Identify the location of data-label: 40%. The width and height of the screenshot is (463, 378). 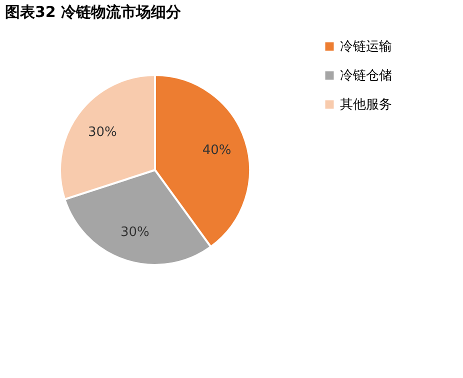
(217, 150).